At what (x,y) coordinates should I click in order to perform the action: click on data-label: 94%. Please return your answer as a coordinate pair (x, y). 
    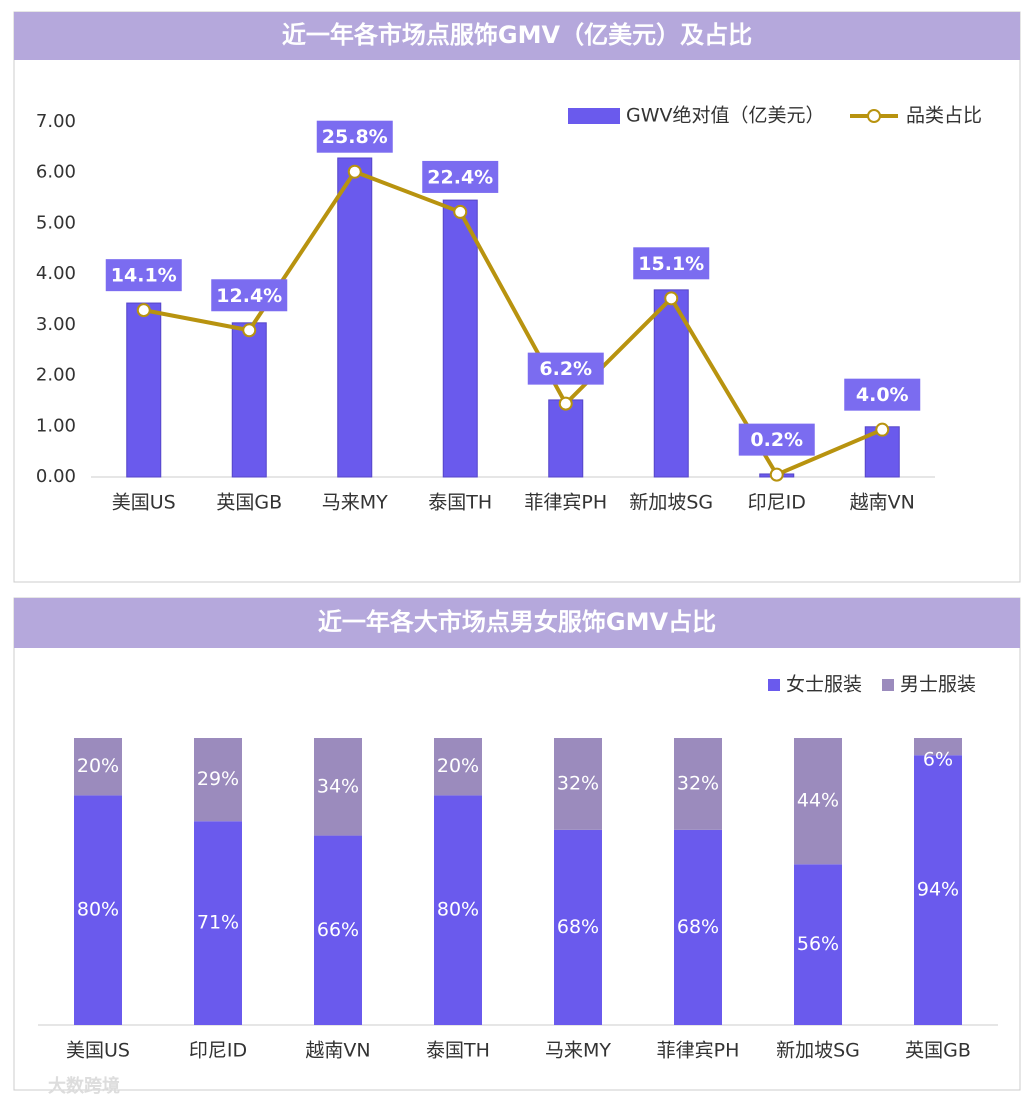
    Looking at the image, I should click on (938, 890).